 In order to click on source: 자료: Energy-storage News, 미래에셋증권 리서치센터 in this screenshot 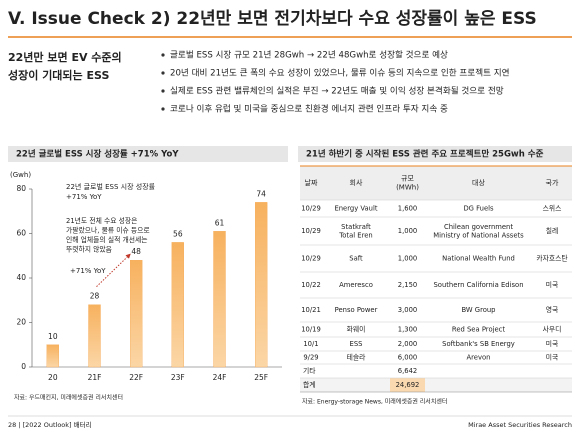, I will do `click(374, 402)`.